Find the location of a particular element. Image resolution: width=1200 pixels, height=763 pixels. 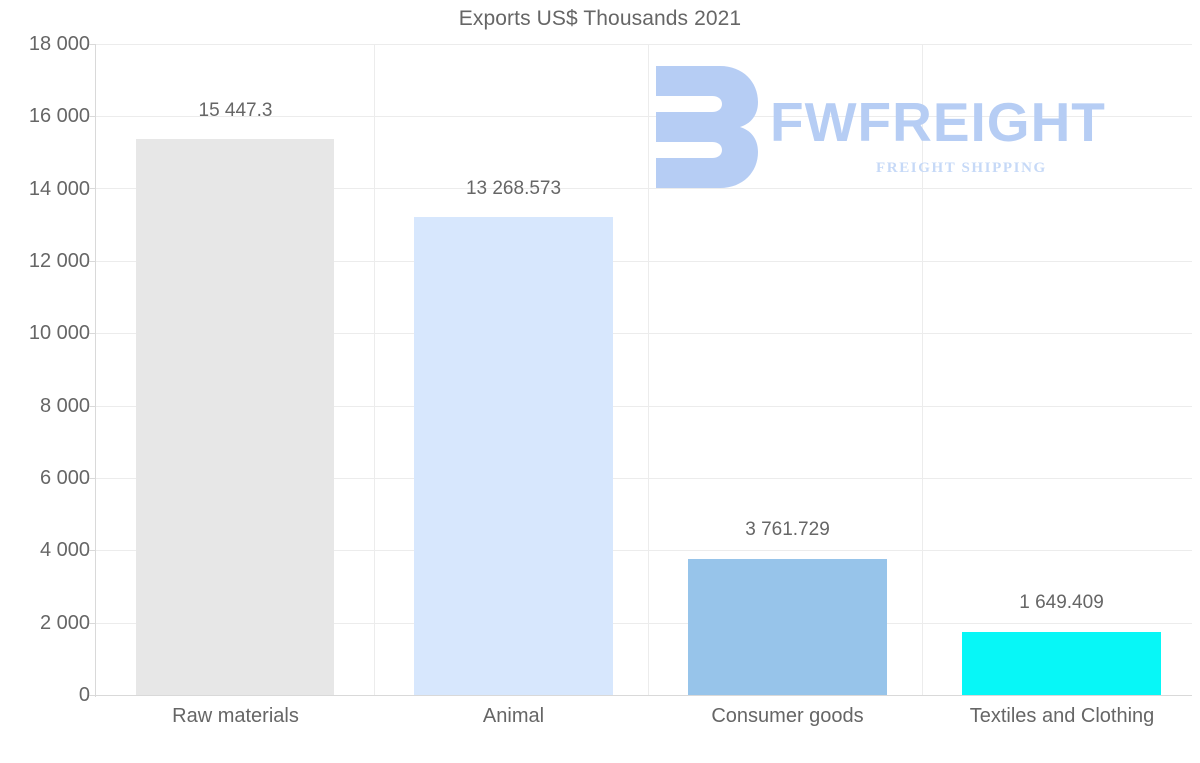

chart-title: Exports US$ Thousands 2021 is located at coordinates (600, 18).